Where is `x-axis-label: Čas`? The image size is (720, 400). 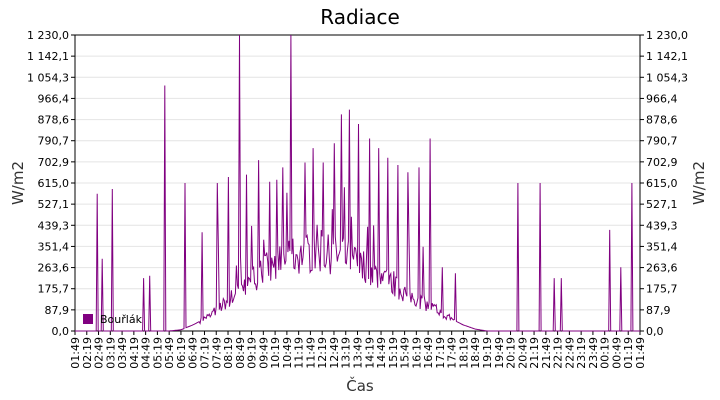
x-axis-label: Čas is located at coordinates (360, 385).